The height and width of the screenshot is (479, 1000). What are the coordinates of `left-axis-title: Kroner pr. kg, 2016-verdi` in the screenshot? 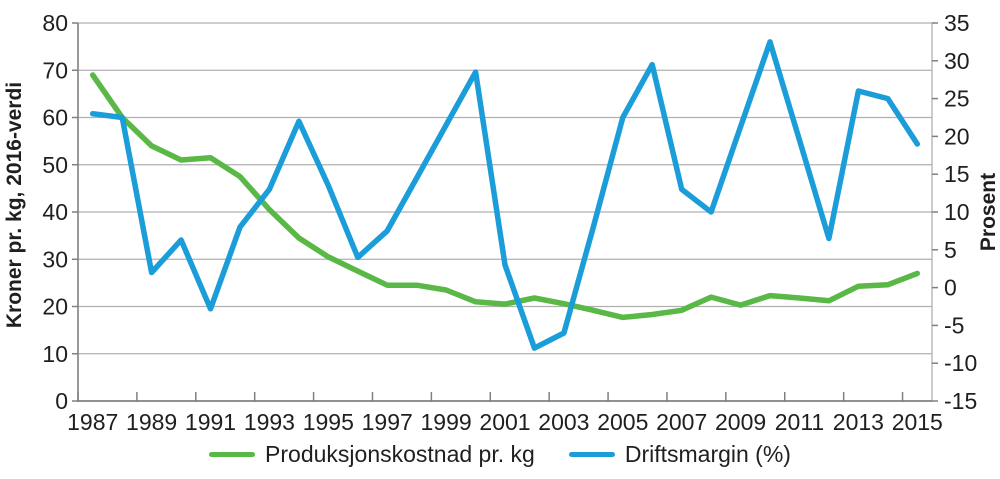 It's located at (14, 205).